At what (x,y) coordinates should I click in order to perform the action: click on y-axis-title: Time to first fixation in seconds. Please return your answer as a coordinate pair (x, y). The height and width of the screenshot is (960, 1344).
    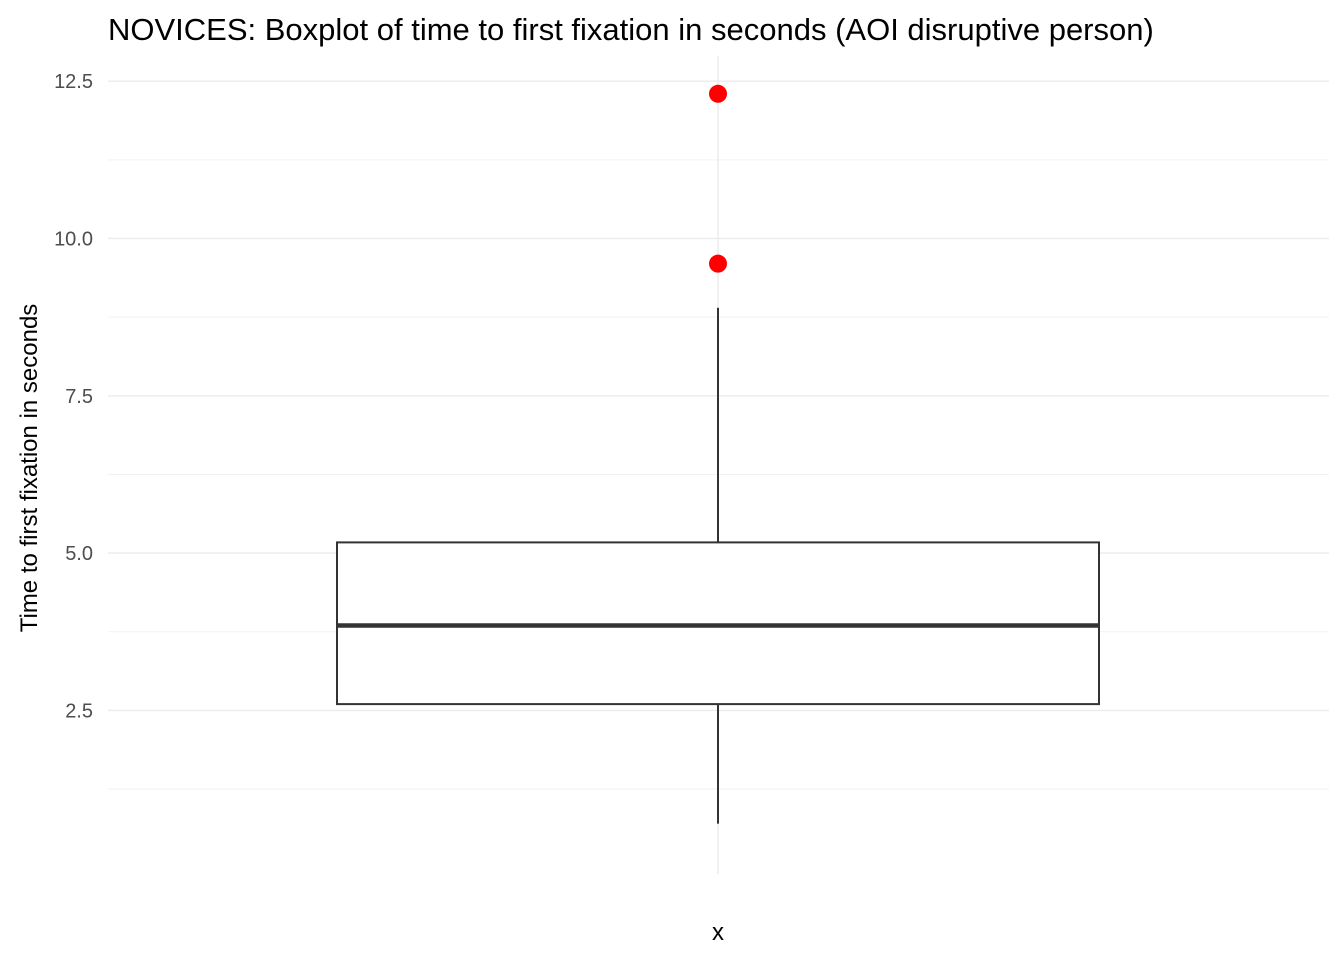
    Looking at the image, I should click on (29, 468).